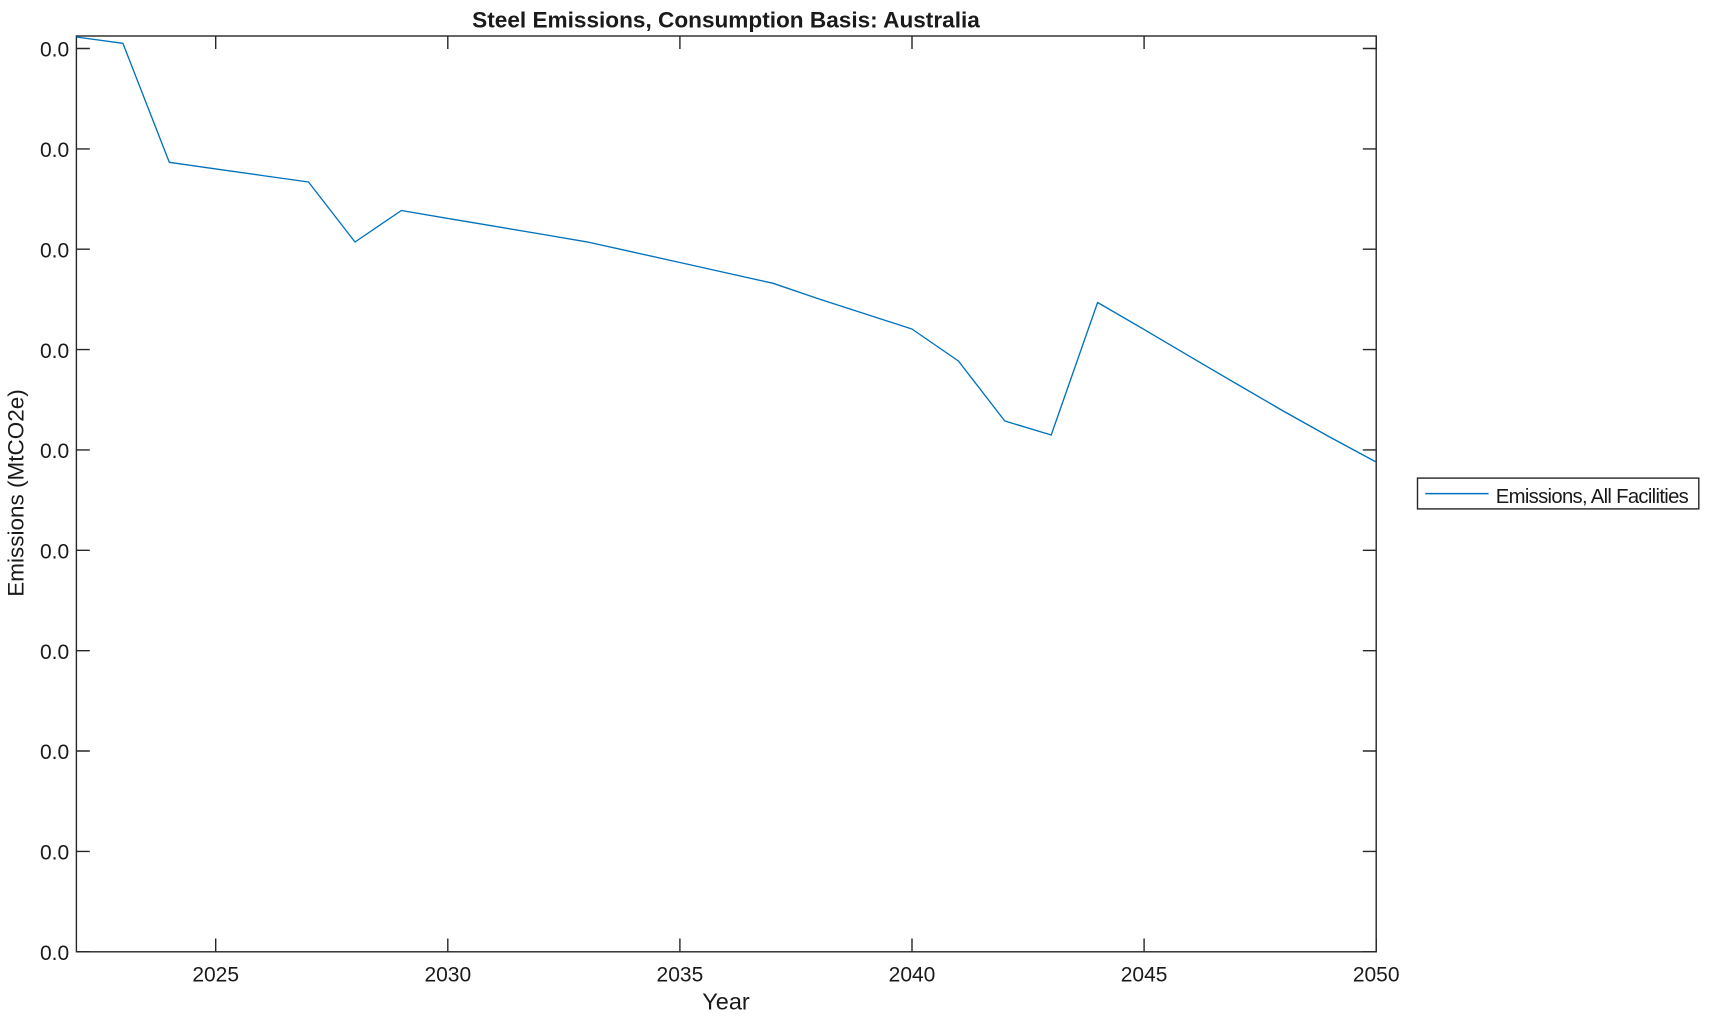  What do you see at coordinates (16, 493) in the screenshot?
I see `svg-text: Emissions (MtCO2e)` at bounding box center [16, 493].